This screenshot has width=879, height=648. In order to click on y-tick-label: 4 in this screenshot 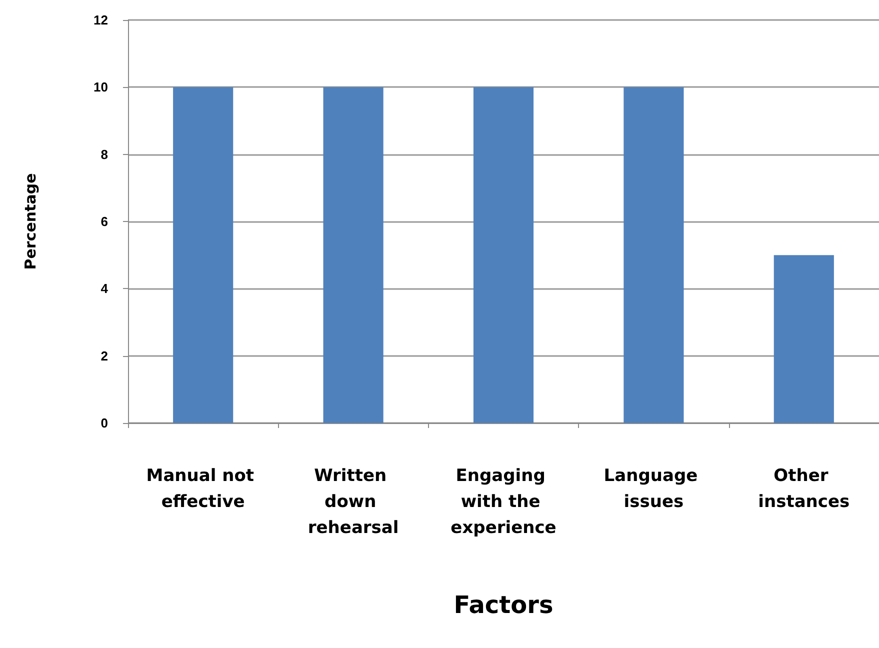, I will do `click(104, 288)`.